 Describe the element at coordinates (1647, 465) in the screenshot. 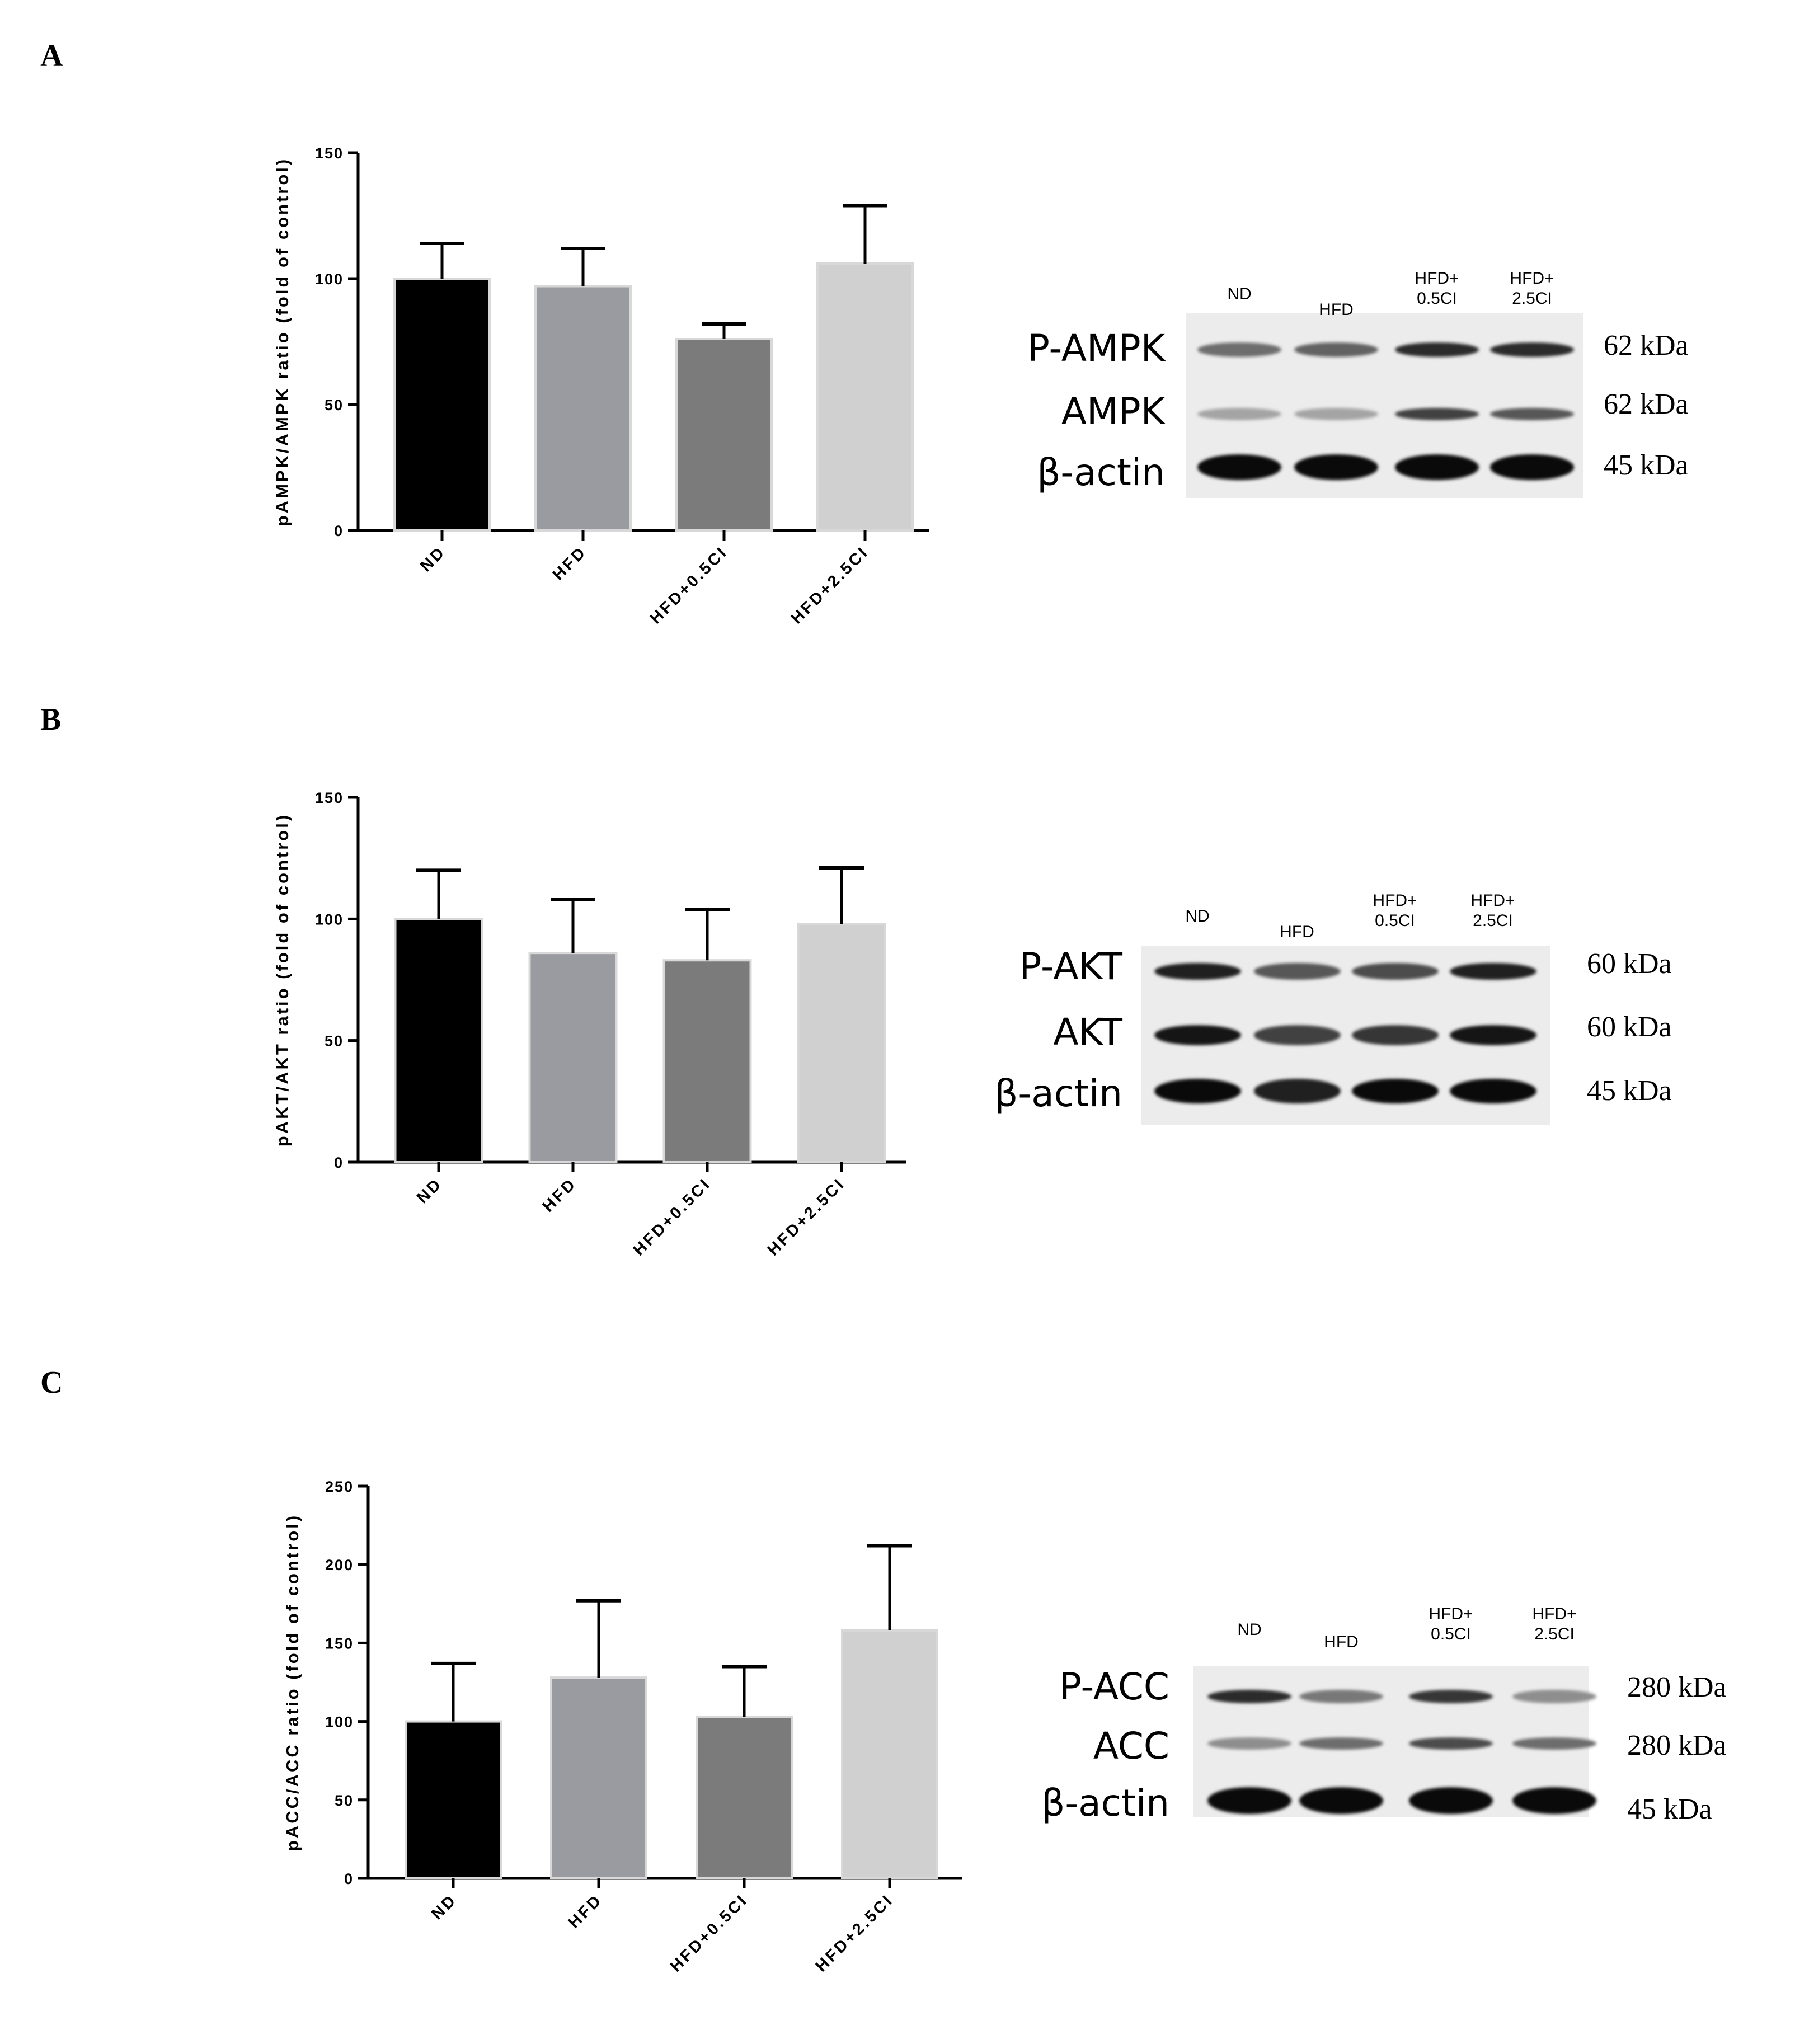

I see `kda-label-a-2: 45 kDa` at that location.